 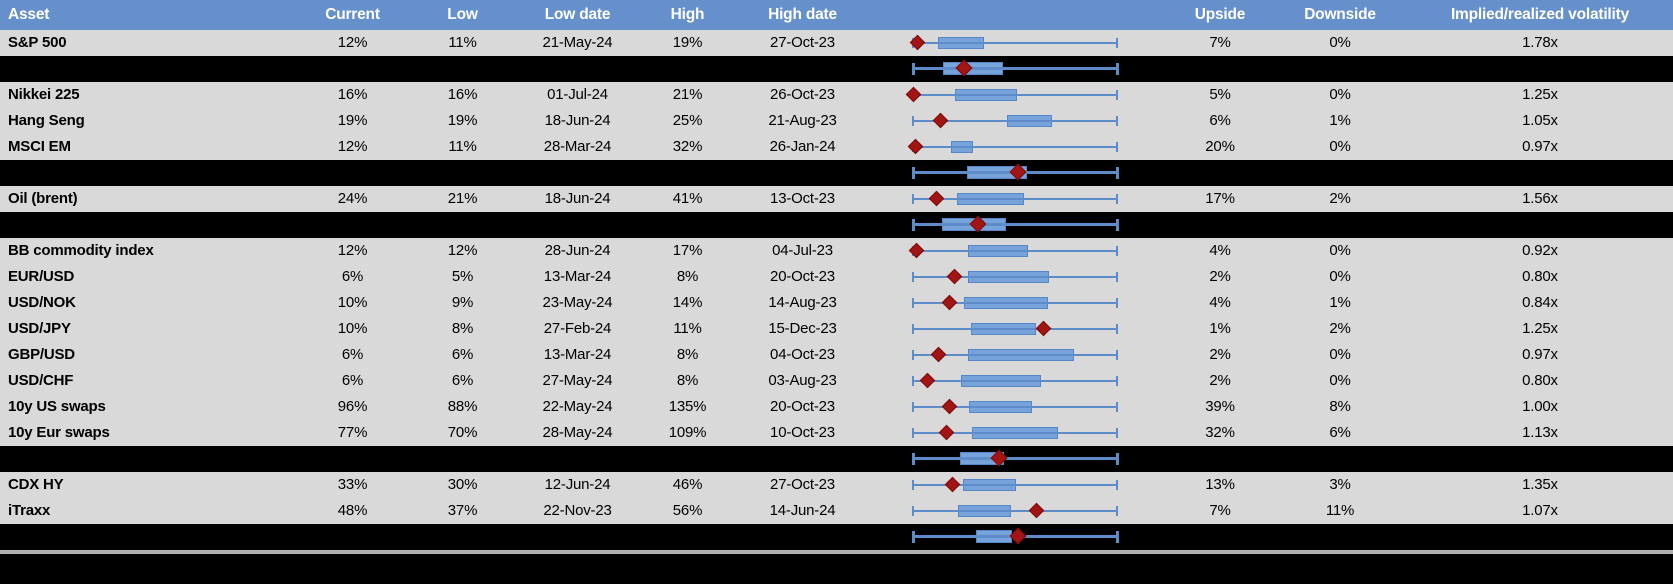 I want to click on col-header-current: Current, so click(x=352, y=14).